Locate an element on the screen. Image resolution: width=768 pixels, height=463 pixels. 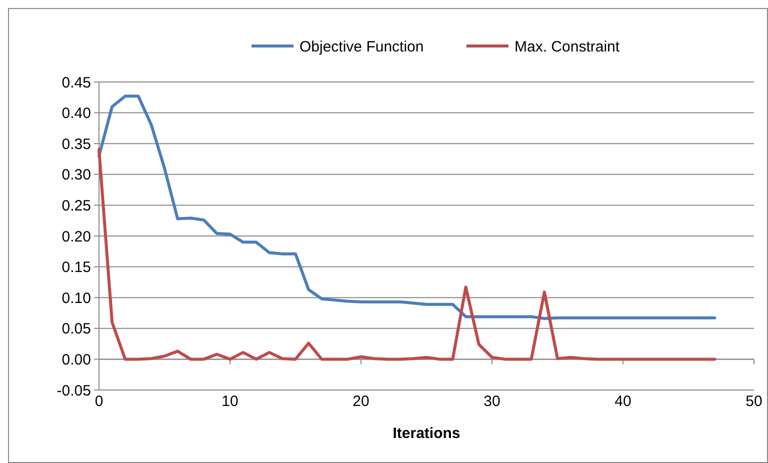
legend-label: Max. Constraint is located at coordinates (567, 47).